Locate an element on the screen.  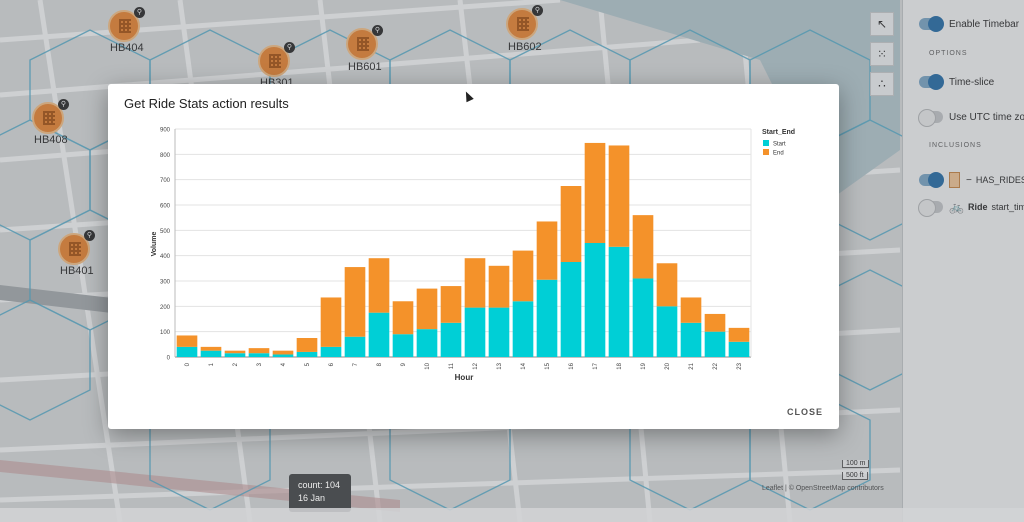
utc-toggle is located at coordinates (930, 118).